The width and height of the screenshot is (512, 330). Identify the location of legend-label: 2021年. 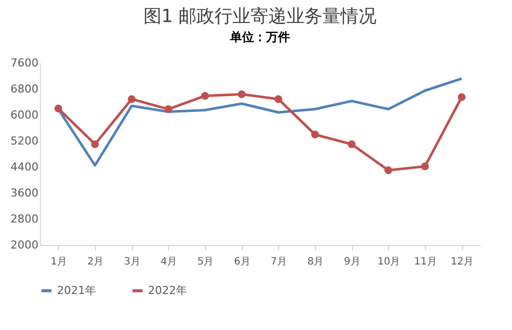
(76, 290).